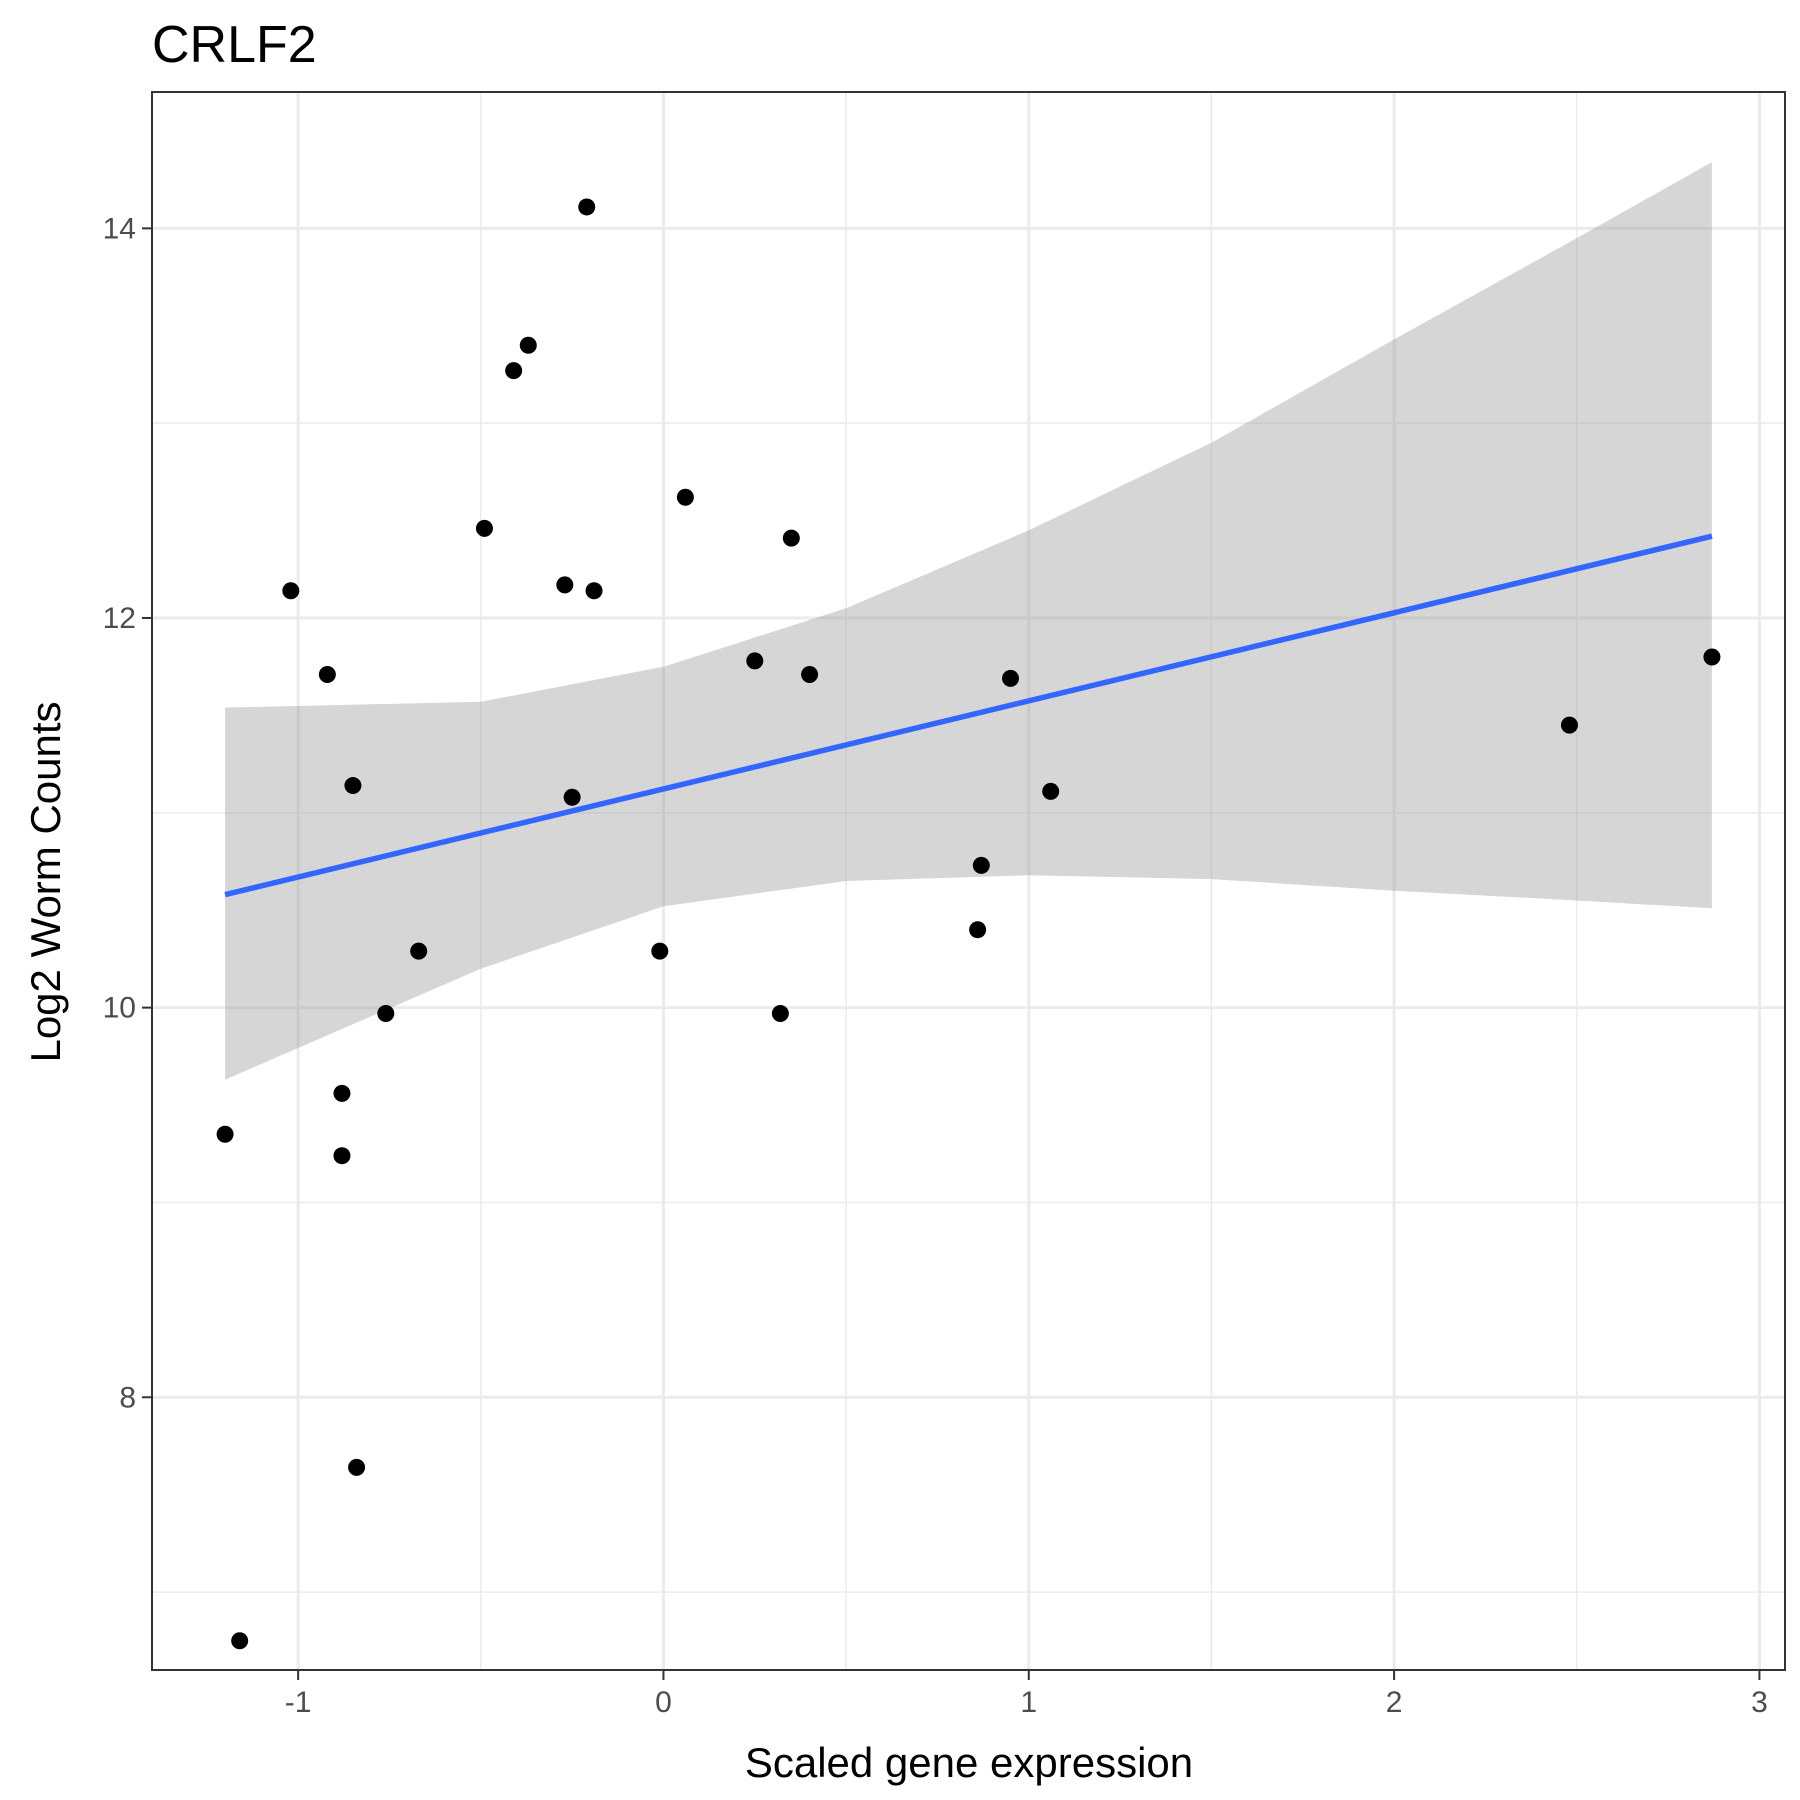 Image resolution: width=1800 pixels, height=1800 pixels. I want to click on y-tick-label: 12, so click(119, 618).